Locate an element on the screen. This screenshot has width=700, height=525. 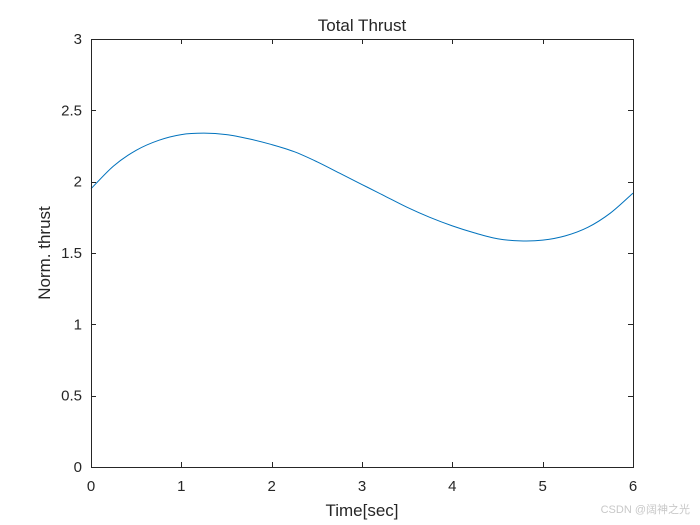
y-tick-label: 0.5 is located at coordinates (71, 396).